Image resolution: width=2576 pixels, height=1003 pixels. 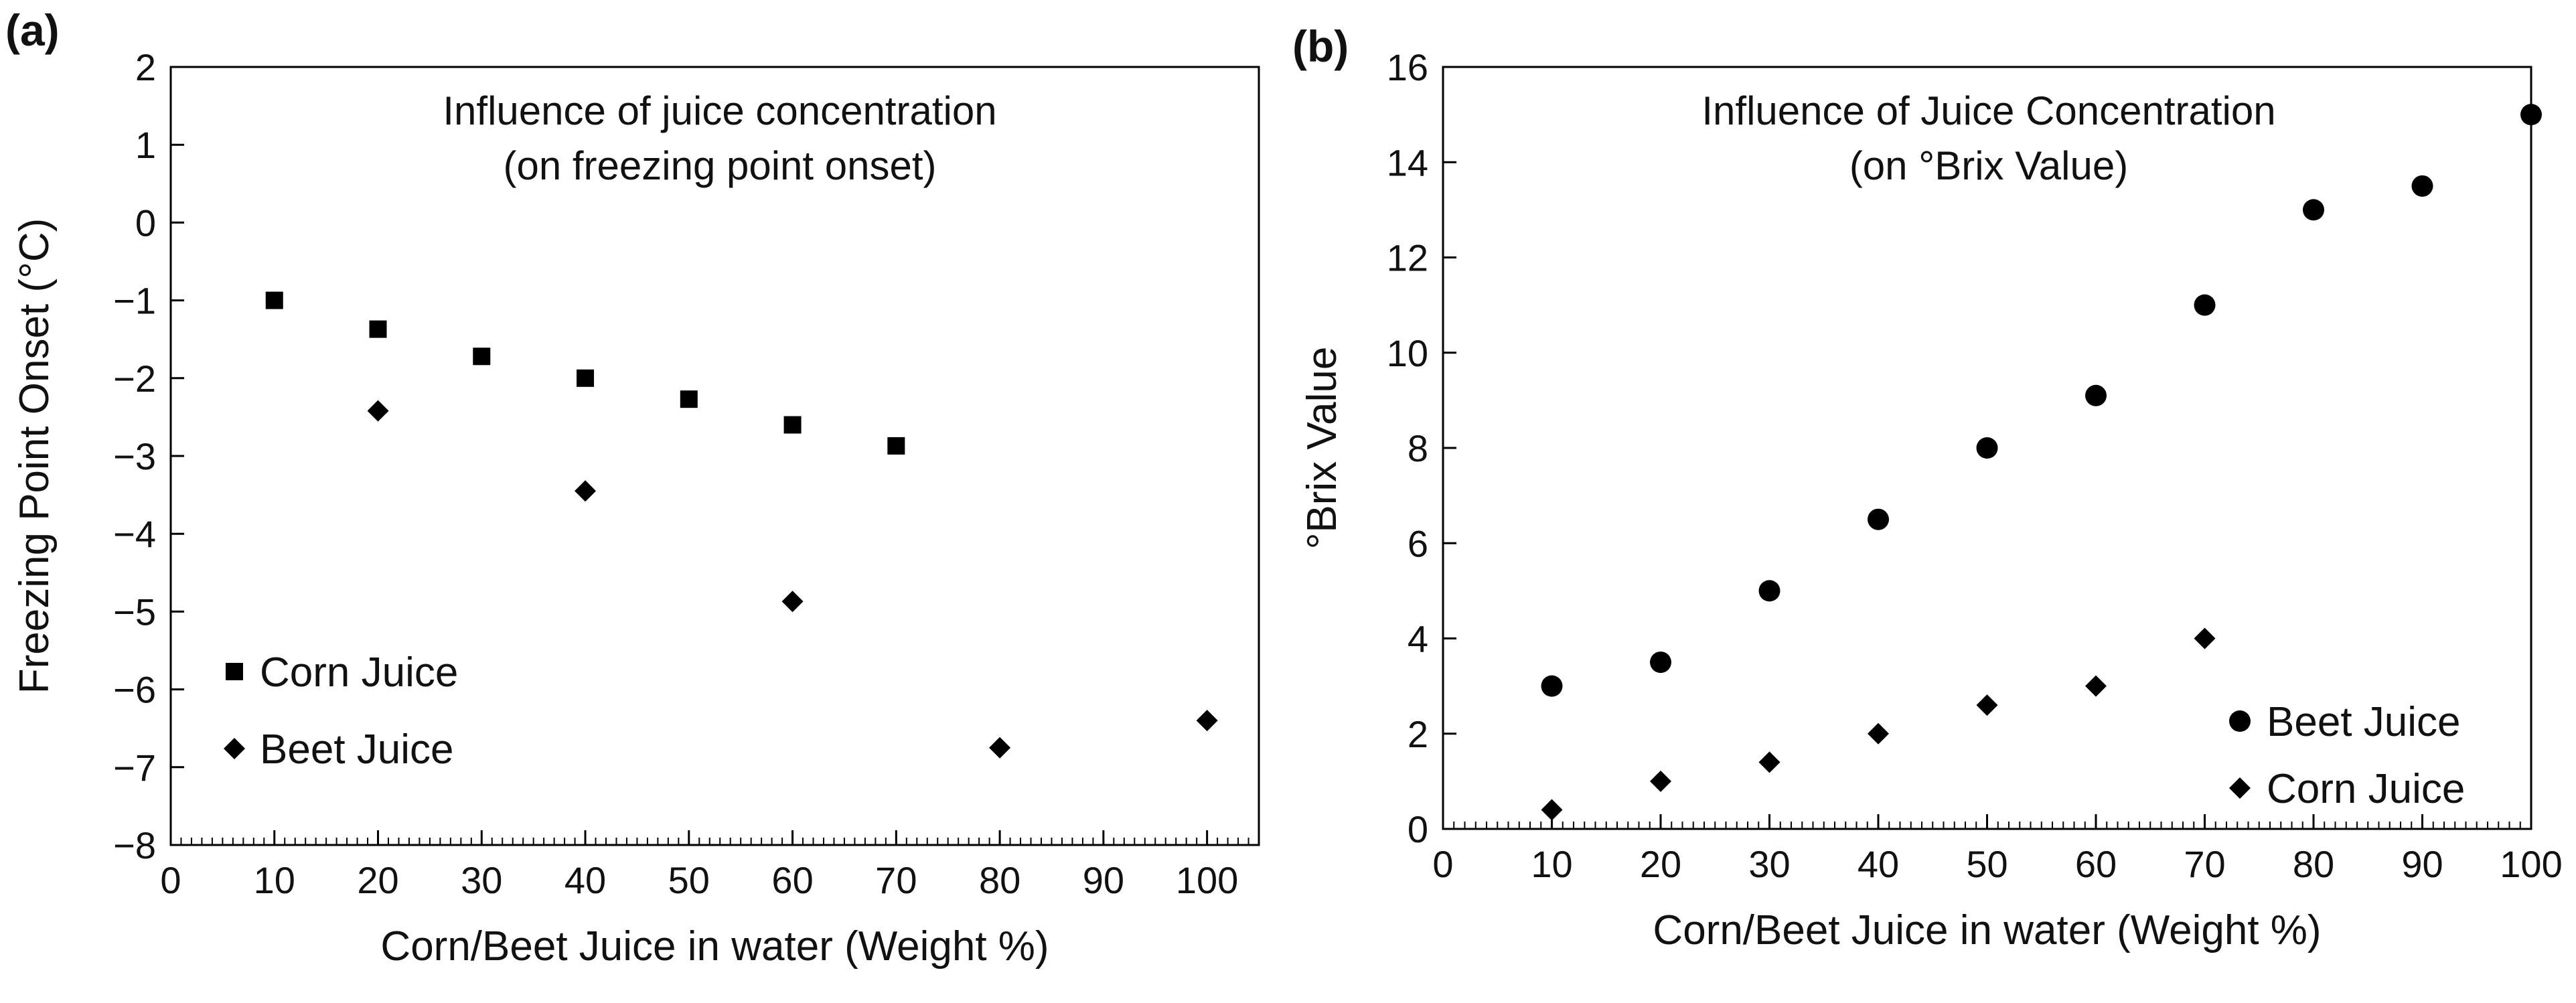 I want to click on y-tick-label: −2, so click(x=134, y=379).